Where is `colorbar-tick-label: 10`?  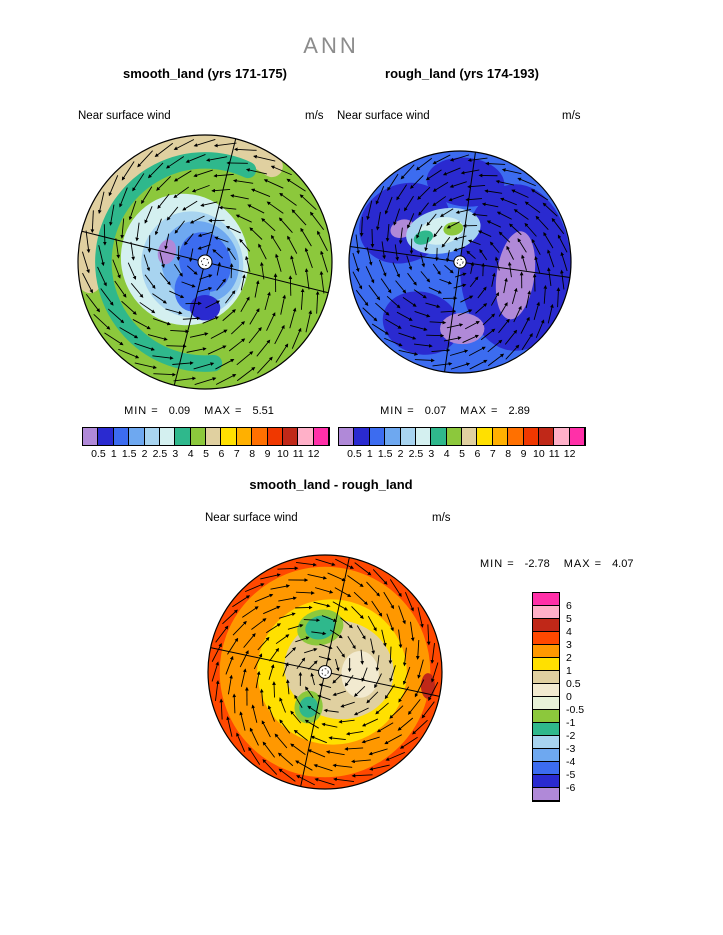
colorbar-tick-label: 10 is located at coordinates (283, 454).